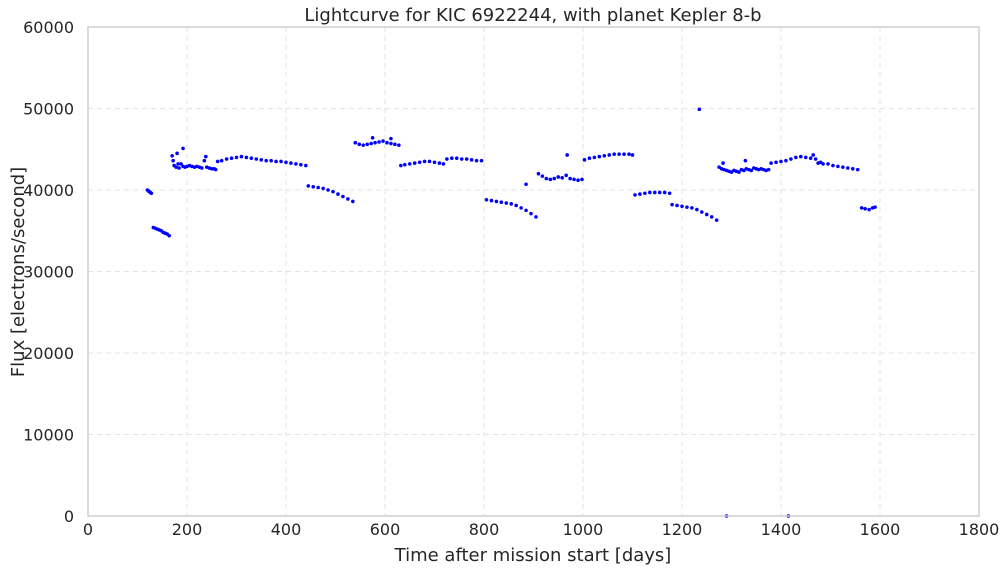 Image resolution: width=1005 pixels, height=573 pixels. Describe the element at coordinates (48, 27) in the screenshot. I see `y-tick-label: 60000` at that location.